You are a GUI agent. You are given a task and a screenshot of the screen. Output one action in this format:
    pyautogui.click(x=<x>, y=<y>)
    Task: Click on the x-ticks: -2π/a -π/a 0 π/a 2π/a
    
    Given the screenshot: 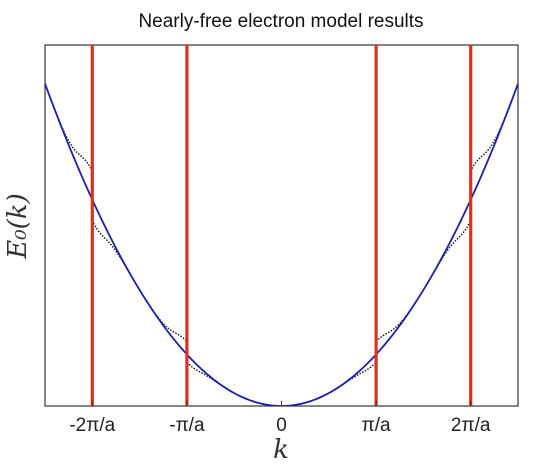 What is the action you would take?
    pyautogui.click(x=280, y=418)
    